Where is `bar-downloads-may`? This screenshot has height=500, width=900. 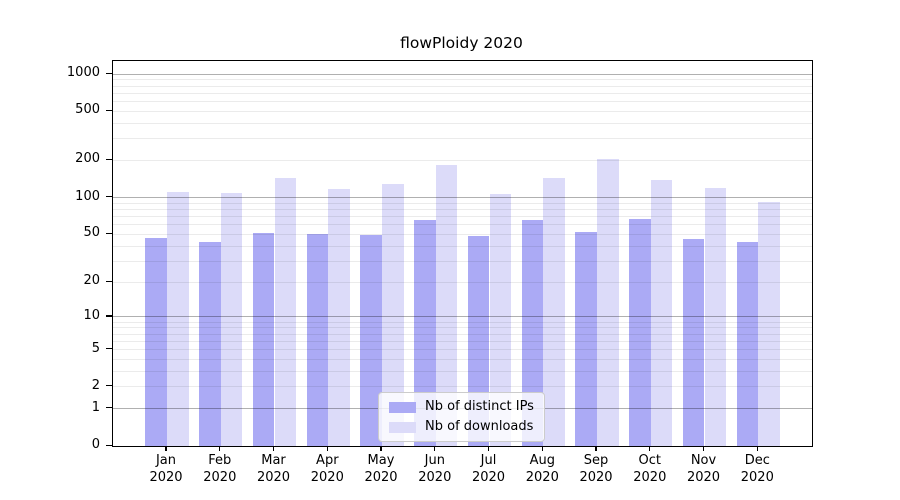
bar-downloads-may is located at coordinates (393, 314).